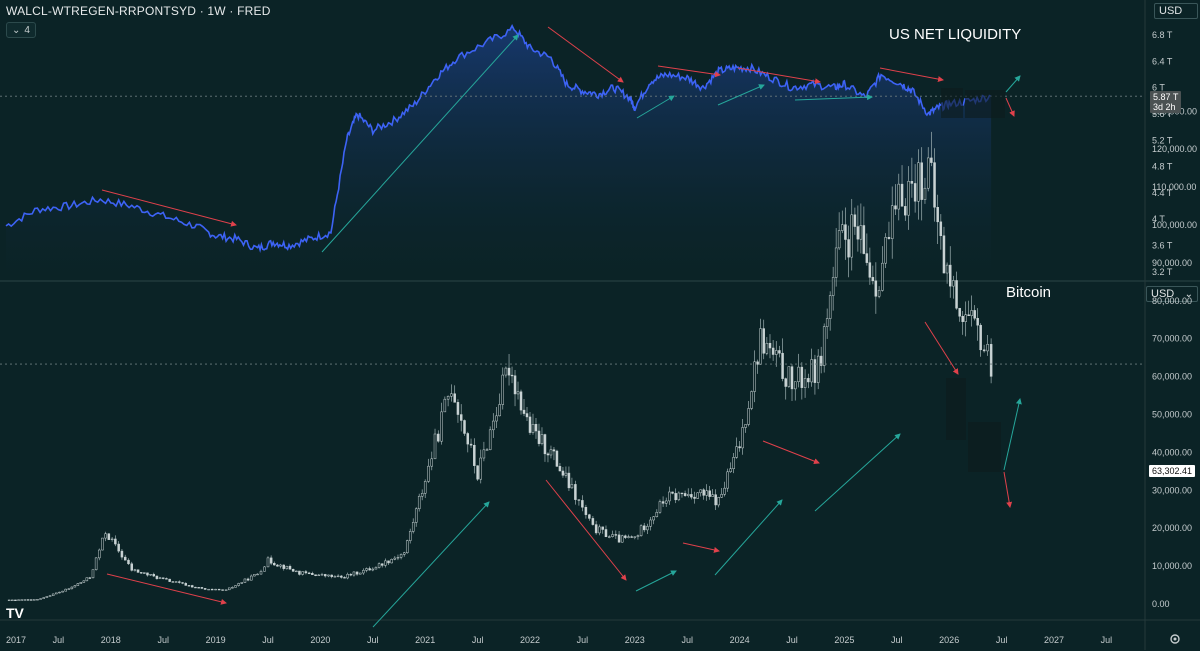  Describe the element at coordinates (1158, 88) in the screenshot. I see `liquidity-y-tick: 6 T` at that location.